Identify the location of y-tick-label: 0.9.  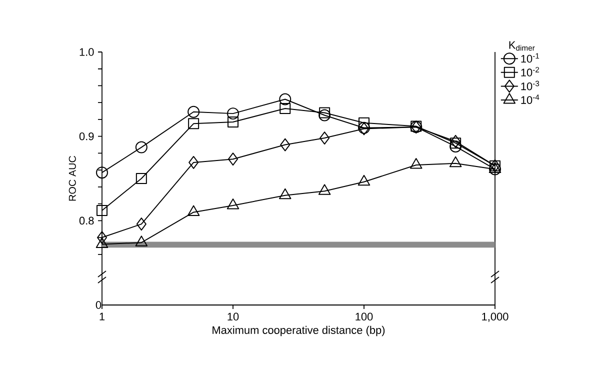
(86, 136).